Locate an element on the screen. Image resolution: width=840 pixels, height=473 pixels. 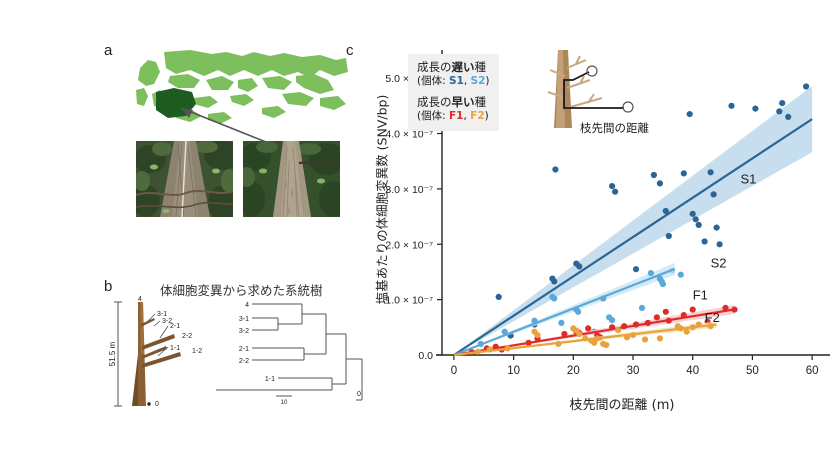
legend-slow-prefix: 成長の is located at coordinates (434, 67).